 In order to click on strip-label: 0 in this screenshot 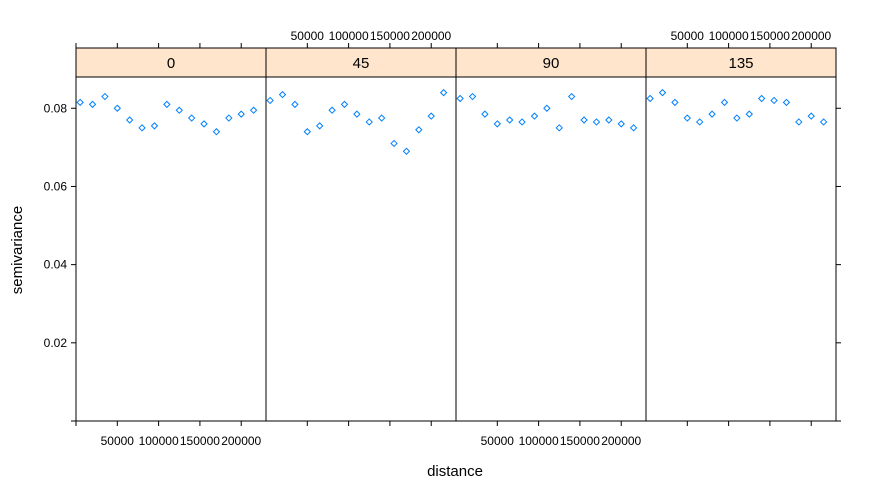, I will do `click(171, 63)`.